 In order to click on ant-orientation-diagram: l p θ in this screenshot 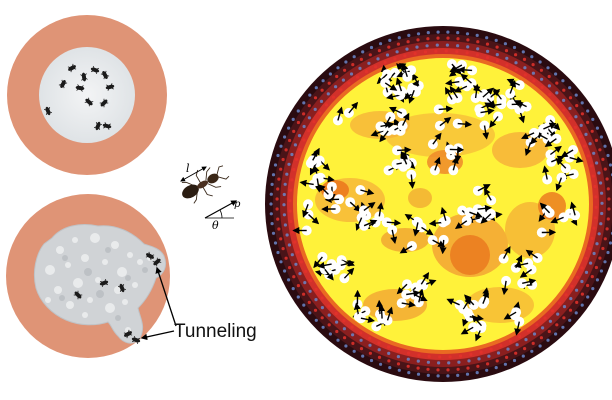, I will do `click(210, 197)`.